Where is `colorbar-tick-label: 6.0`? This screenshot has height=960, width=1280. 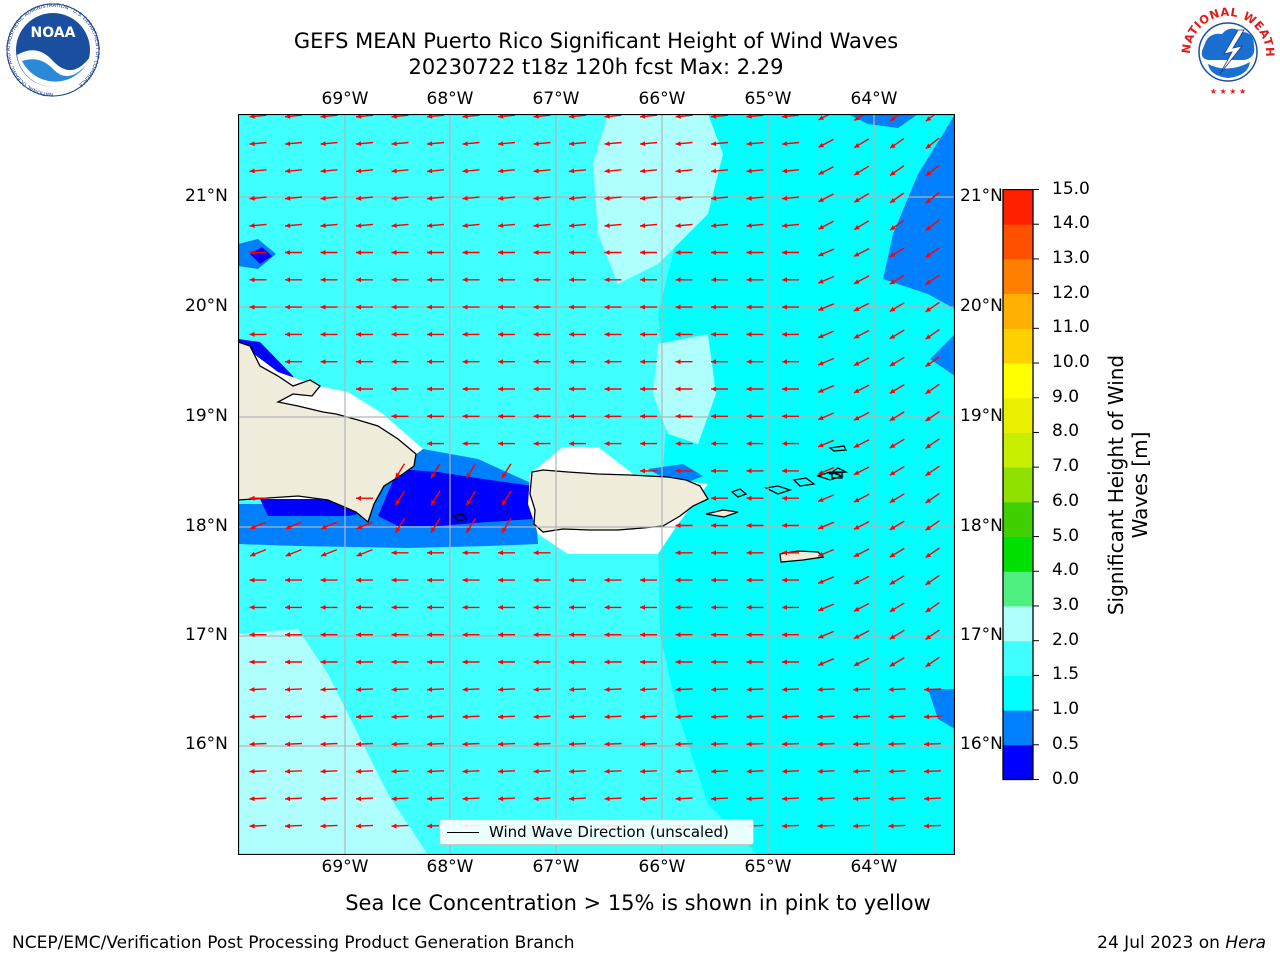
colorbar-tick-label: 6.0 is located at coordinates (1066, 500).